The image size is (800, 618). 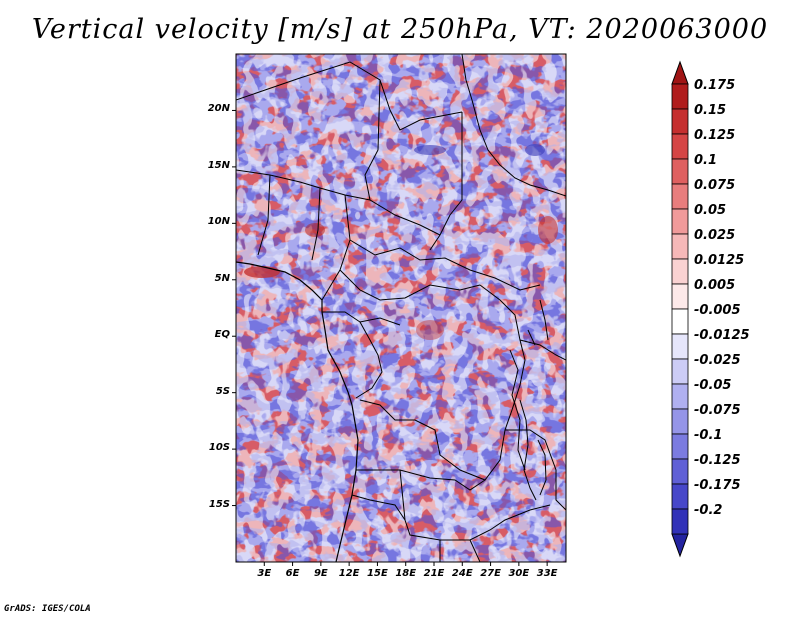 I want to click on lon-tick-marks, so click(x=405, y=564).